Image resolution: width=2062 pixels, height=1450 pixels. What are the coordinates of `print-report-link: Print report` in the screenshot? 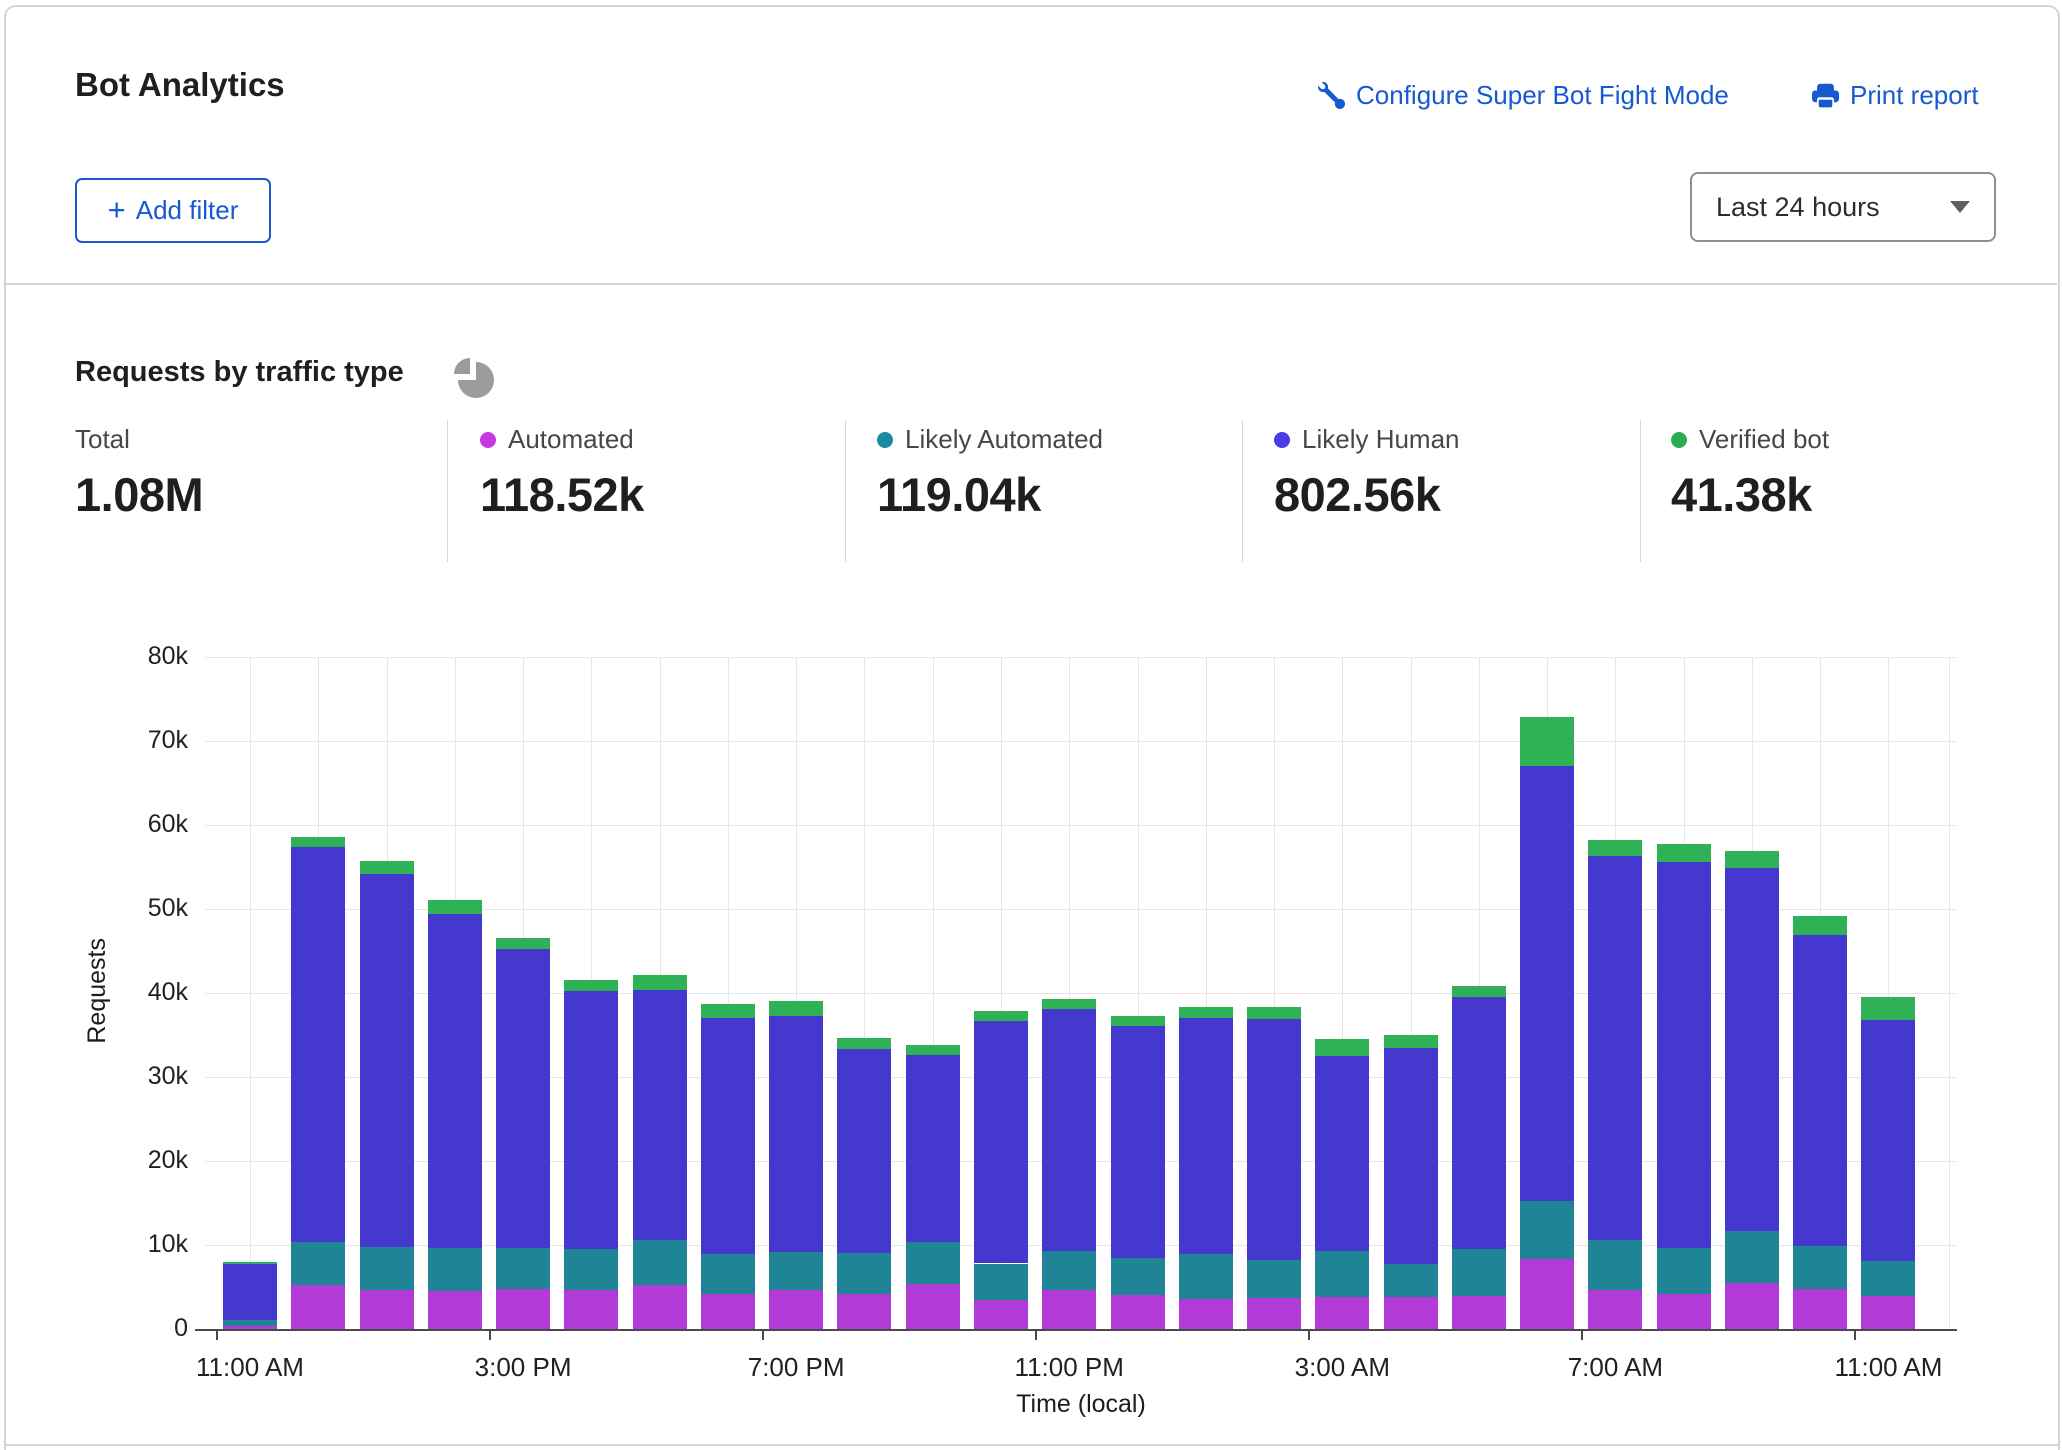 It's located at (1895, 95).